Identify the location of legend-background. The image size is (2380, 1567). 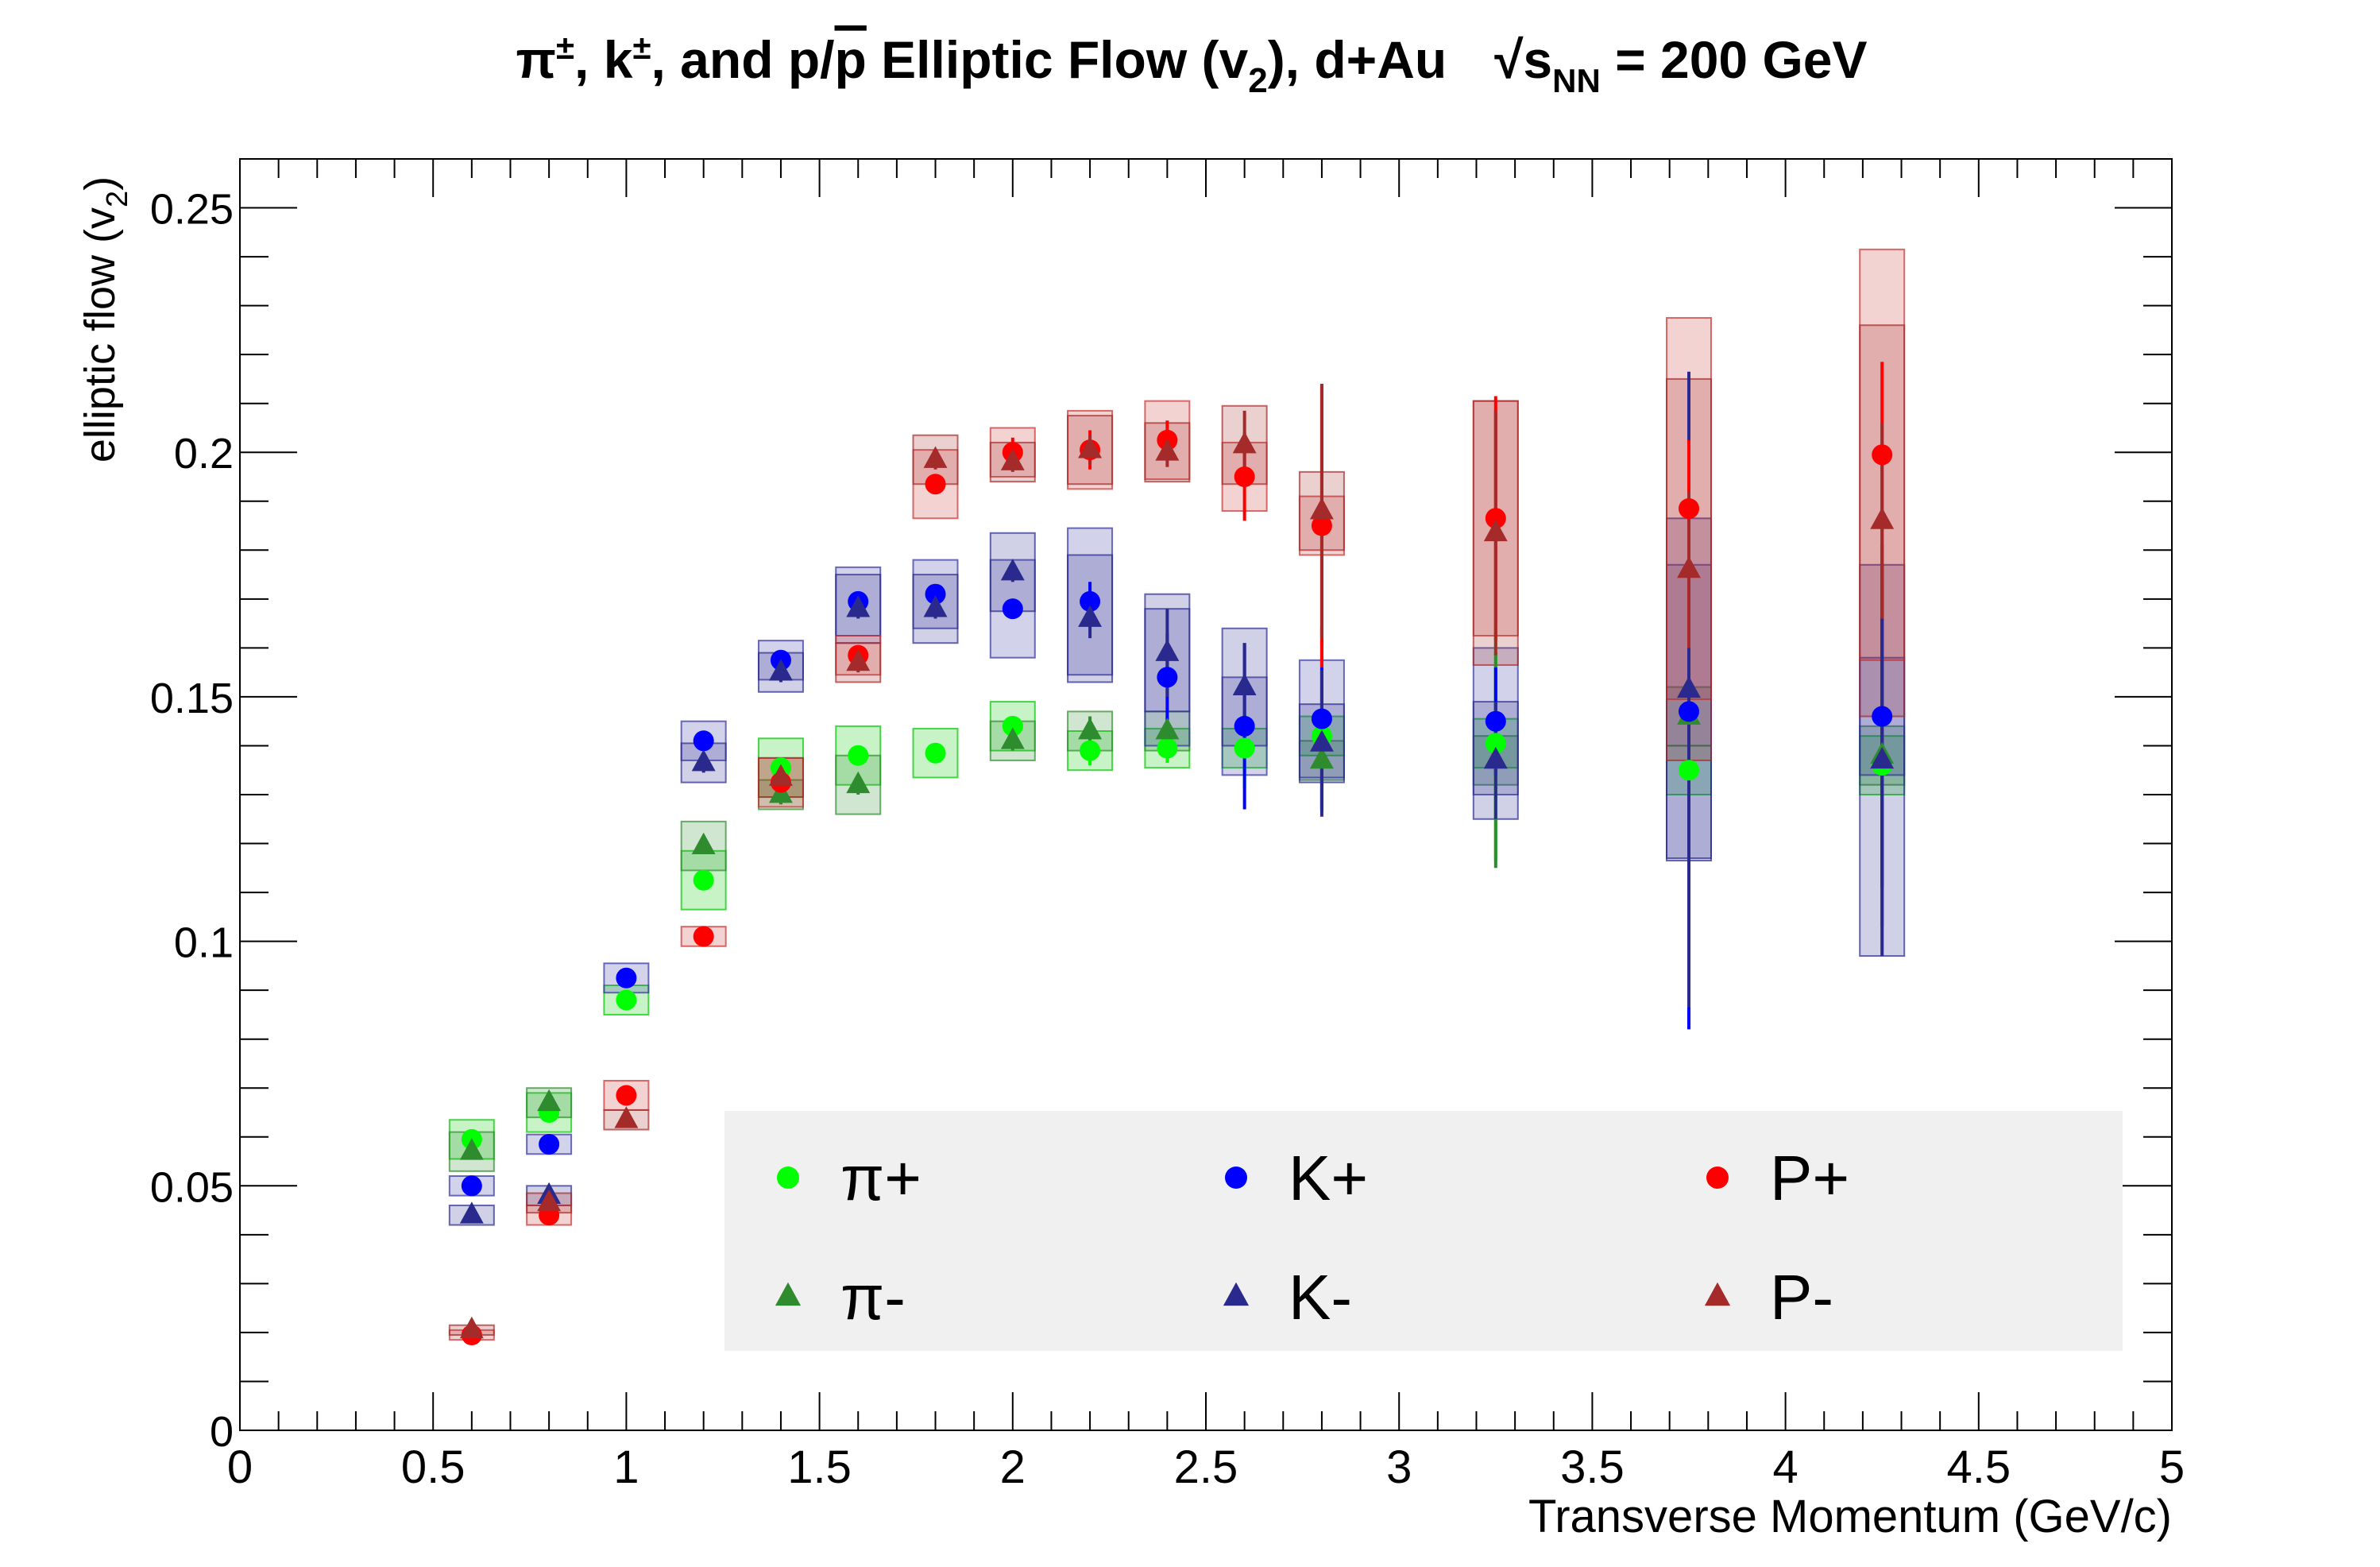
(1423, 1231).